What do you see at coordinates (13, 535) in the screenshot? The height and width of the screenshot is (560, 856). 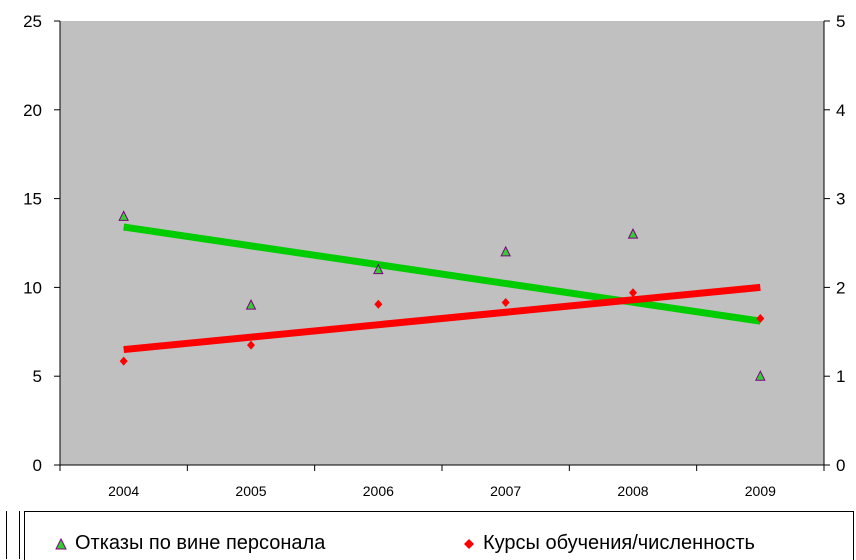 I see `legend-frame` at bounding box center [13, 535].